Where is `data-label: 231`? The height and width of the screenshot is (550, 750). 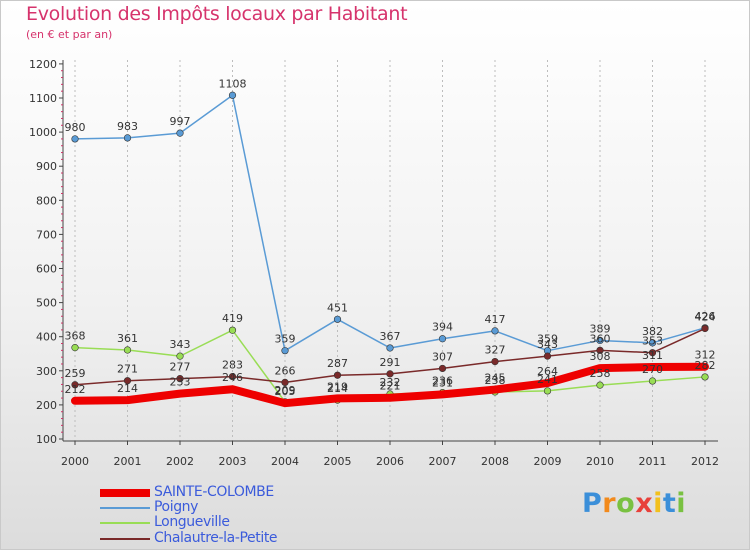 data-label: 231 is located at coordinates (442, 382).